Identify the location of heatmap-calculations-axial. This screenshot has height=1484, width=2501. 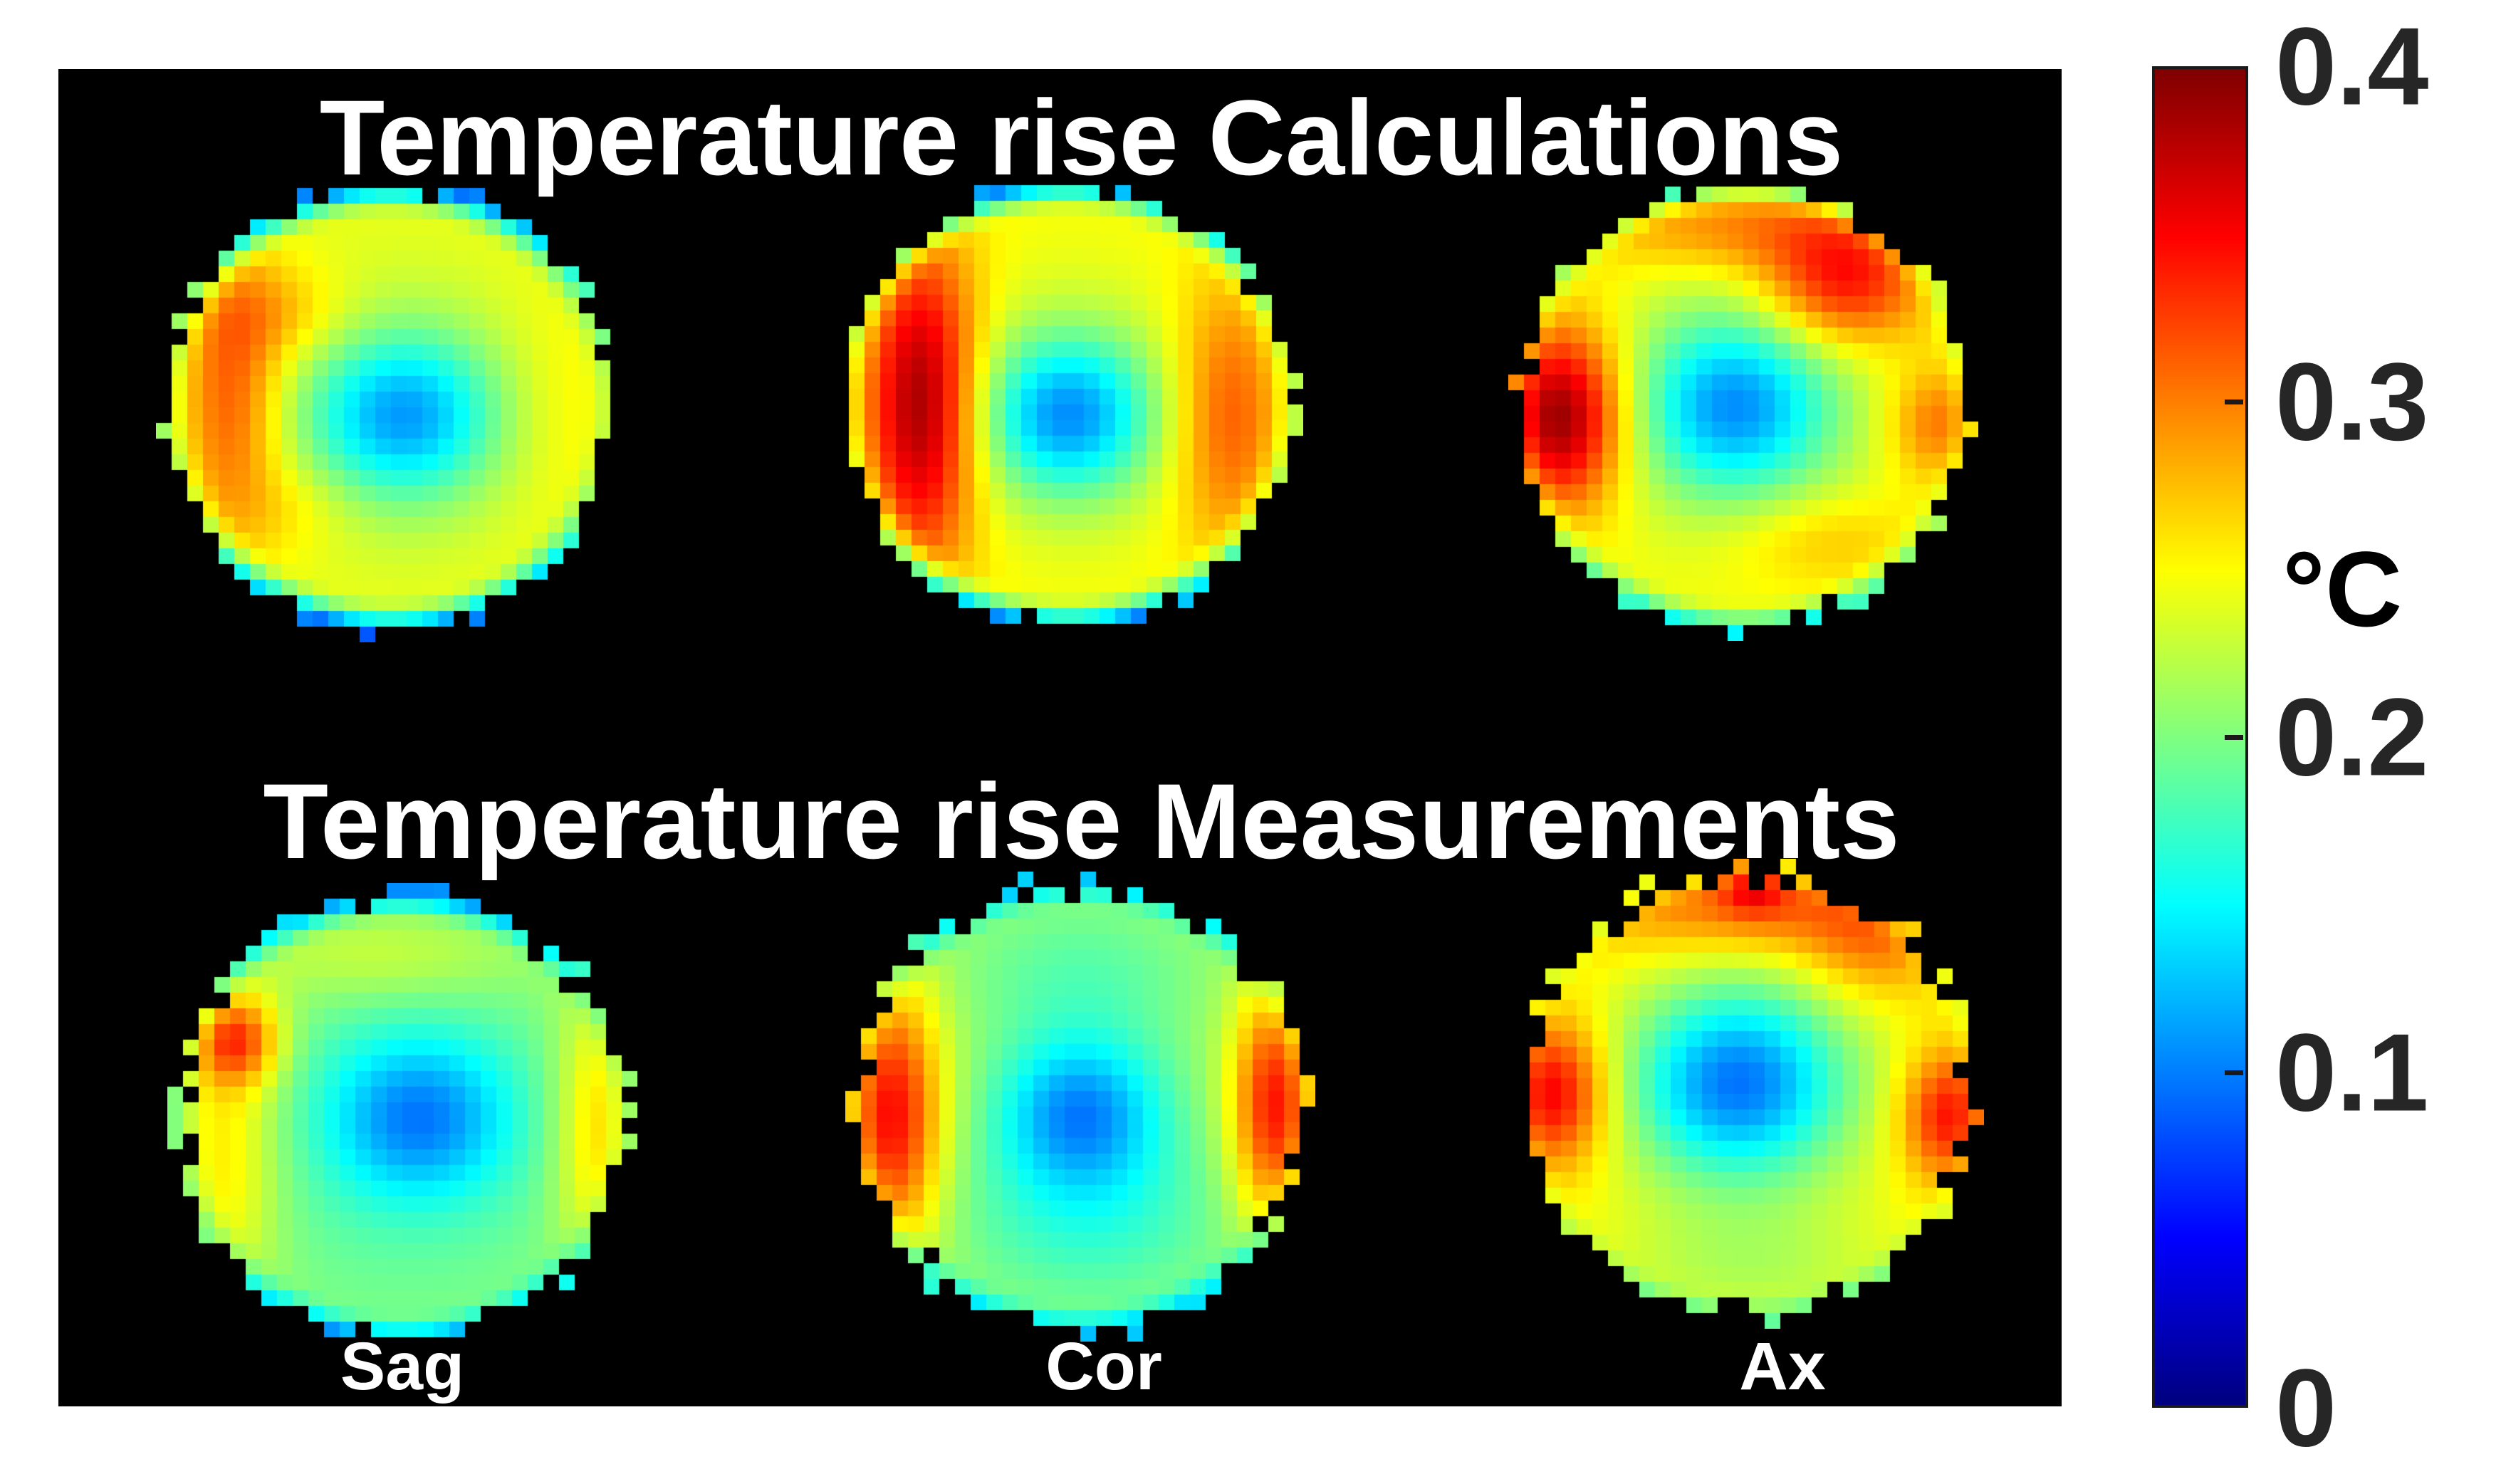
(1743, 406).